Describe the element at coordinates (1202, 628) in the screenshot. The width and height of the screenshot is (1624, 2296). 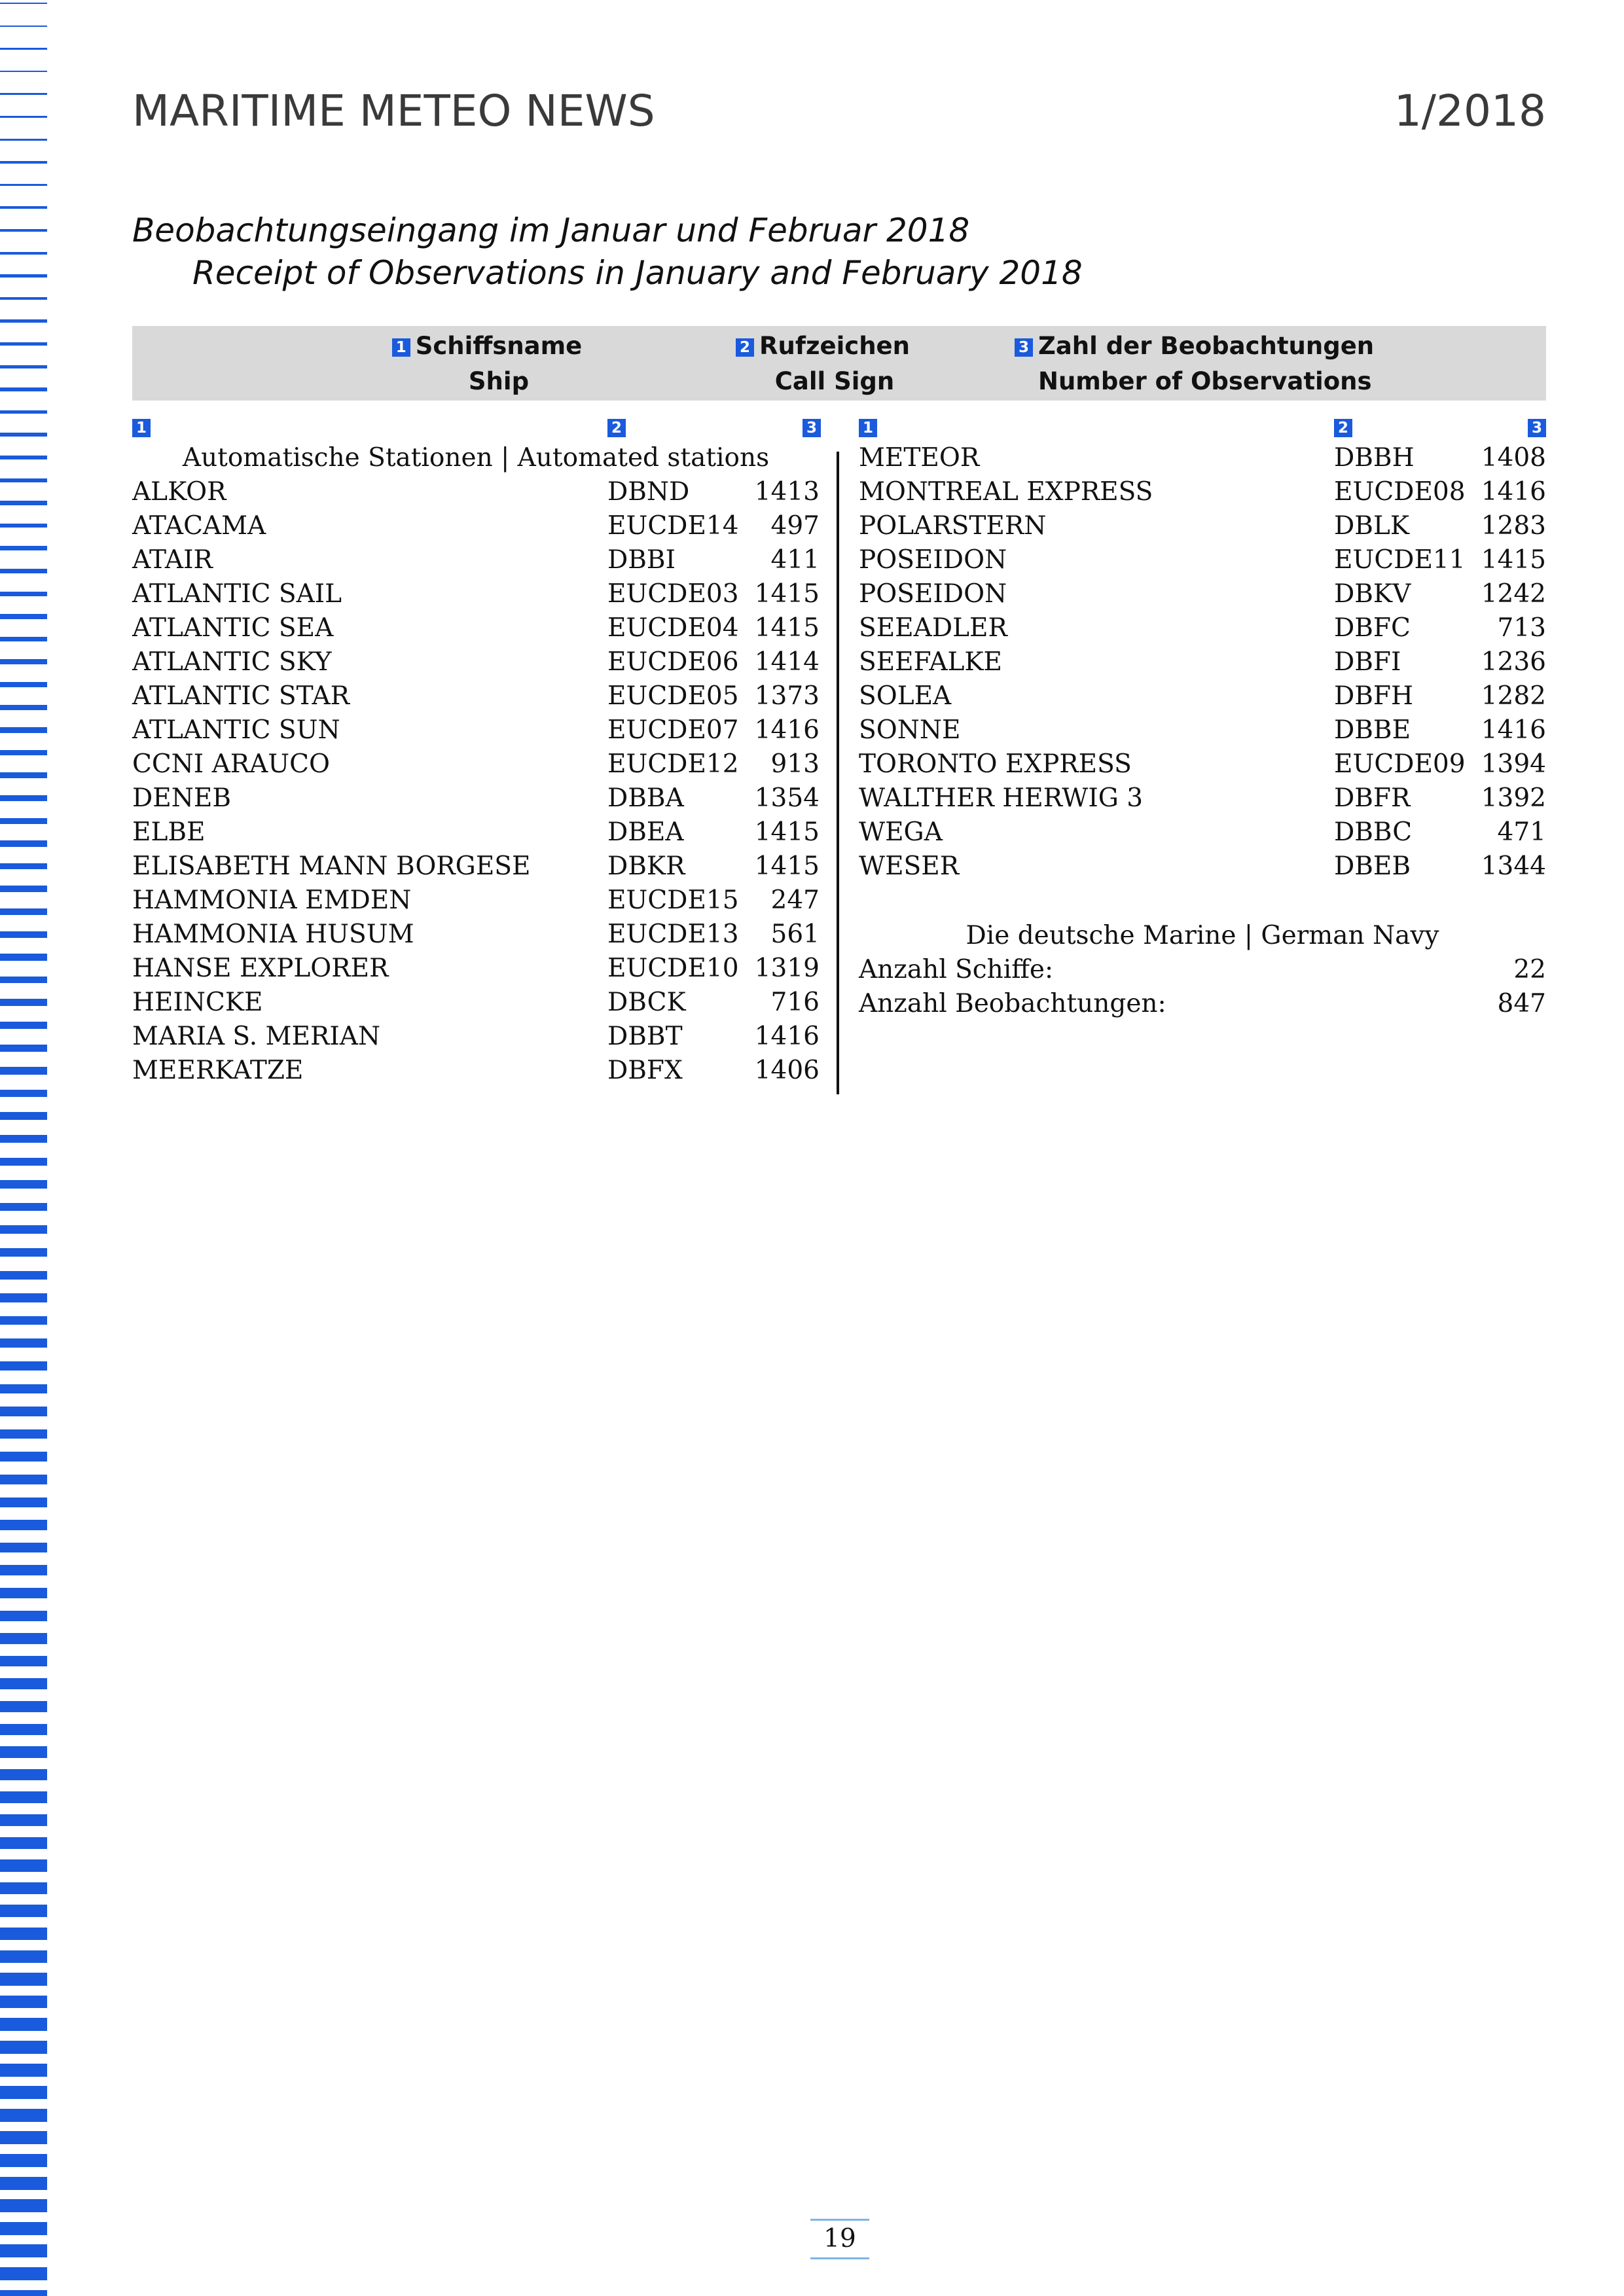
I see `table-row: SEEADLER DBFC 713` at that location.